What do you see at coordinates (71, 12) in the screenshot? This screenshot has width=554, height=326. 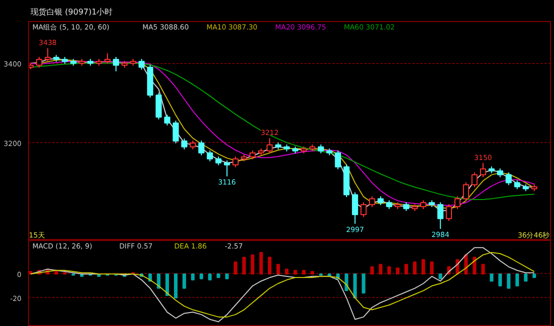 I see `chart-title: 现货白银 (9097)1小时` at bounding box center [71, 12].